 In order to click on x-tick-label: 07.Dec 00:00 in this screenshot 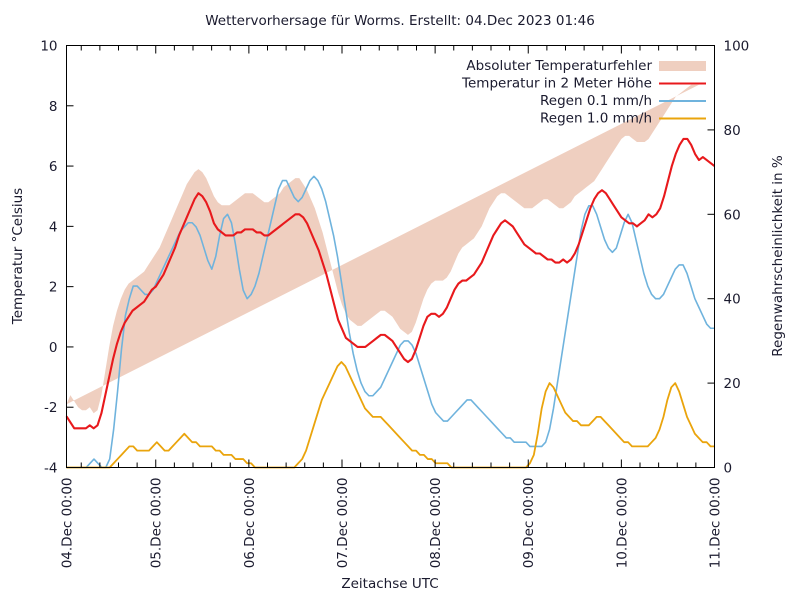, I will do `click(343, 523)`.